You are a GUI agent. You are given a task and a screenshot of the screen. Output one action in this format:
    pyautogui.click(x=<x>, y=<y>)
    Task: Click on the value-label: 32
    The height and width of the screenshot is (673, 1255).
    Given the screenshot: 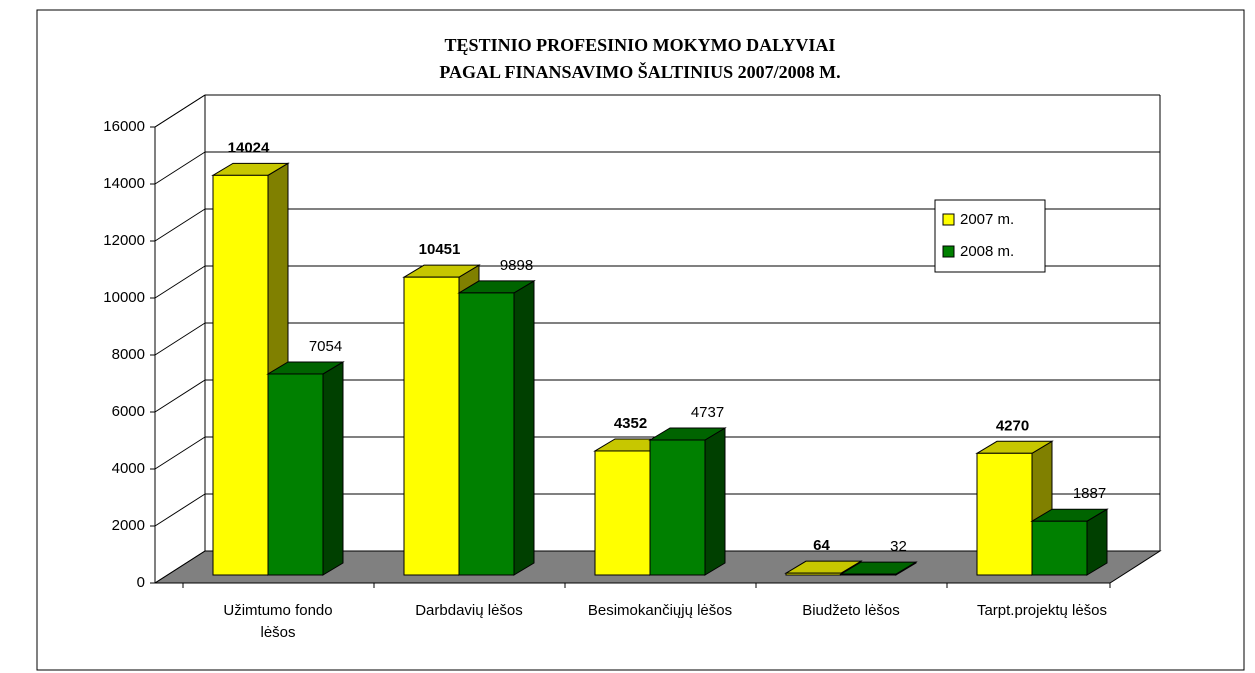 What is the action you would take?
    pyautogui.click(x=898, y=546)
    